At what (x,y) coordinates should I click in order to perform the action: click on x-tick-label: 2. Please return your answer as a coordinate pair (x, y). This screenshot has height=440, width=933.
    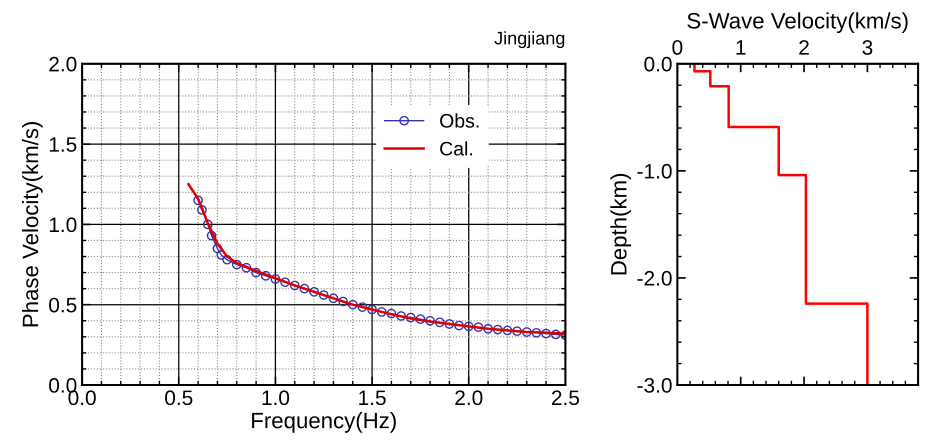
    Looking at the image, I should click on (804, 47).